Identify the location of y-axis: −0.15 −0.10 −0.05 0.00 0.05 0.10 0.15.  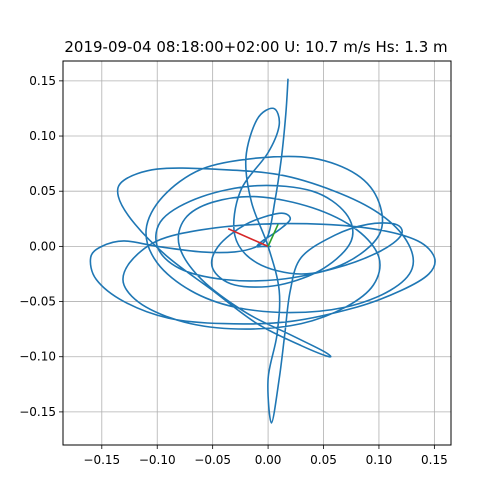
(41, 246).